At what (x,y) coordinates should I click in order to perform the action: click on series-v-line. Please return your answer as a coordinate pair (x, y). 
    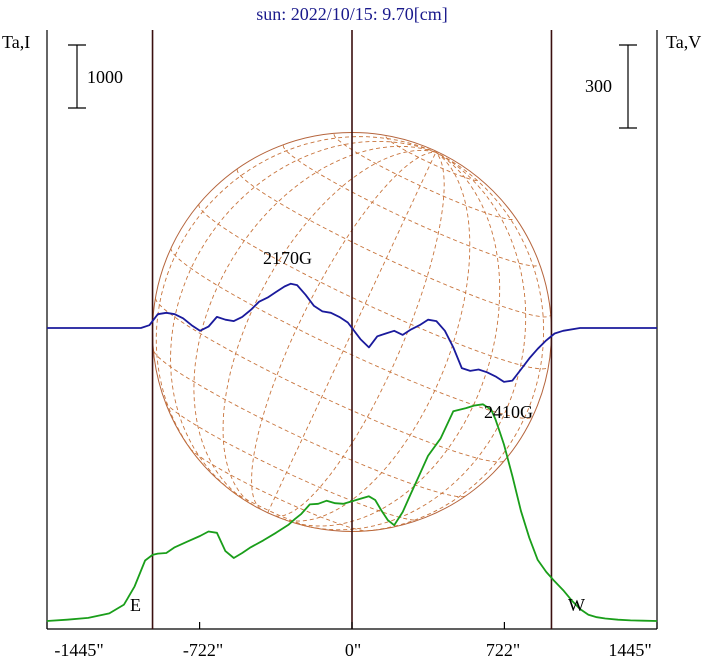
    Looking at the image, I should click on (352, 332).